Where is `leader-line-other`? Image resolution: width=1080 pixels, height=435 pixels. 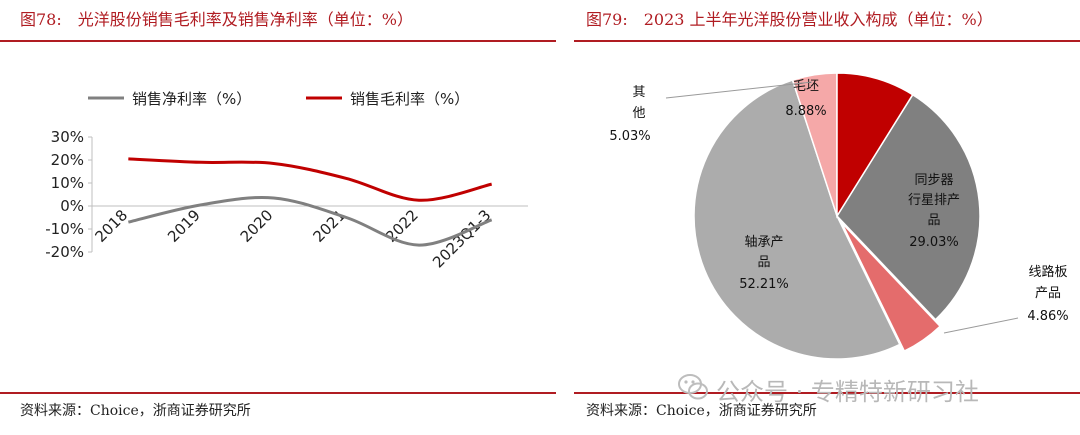 leader-line-other is located at coordinates (739, 90).